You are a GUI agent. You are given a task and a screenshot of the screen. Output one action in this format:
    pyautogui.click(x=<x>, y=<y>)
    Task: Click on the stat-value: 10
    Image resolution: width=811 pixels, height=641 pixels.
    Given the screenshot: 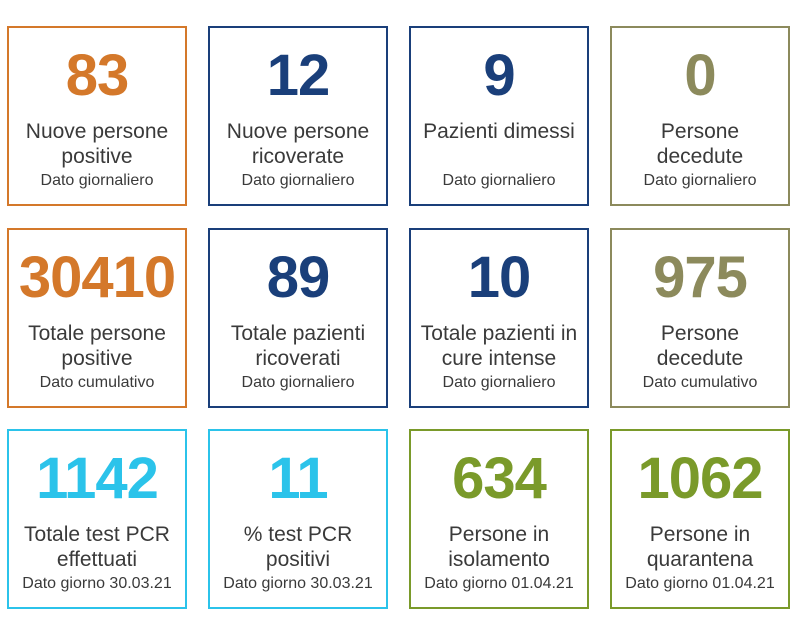 What is the action you would take?
    pyautogui.click(x=499, y=277)
    